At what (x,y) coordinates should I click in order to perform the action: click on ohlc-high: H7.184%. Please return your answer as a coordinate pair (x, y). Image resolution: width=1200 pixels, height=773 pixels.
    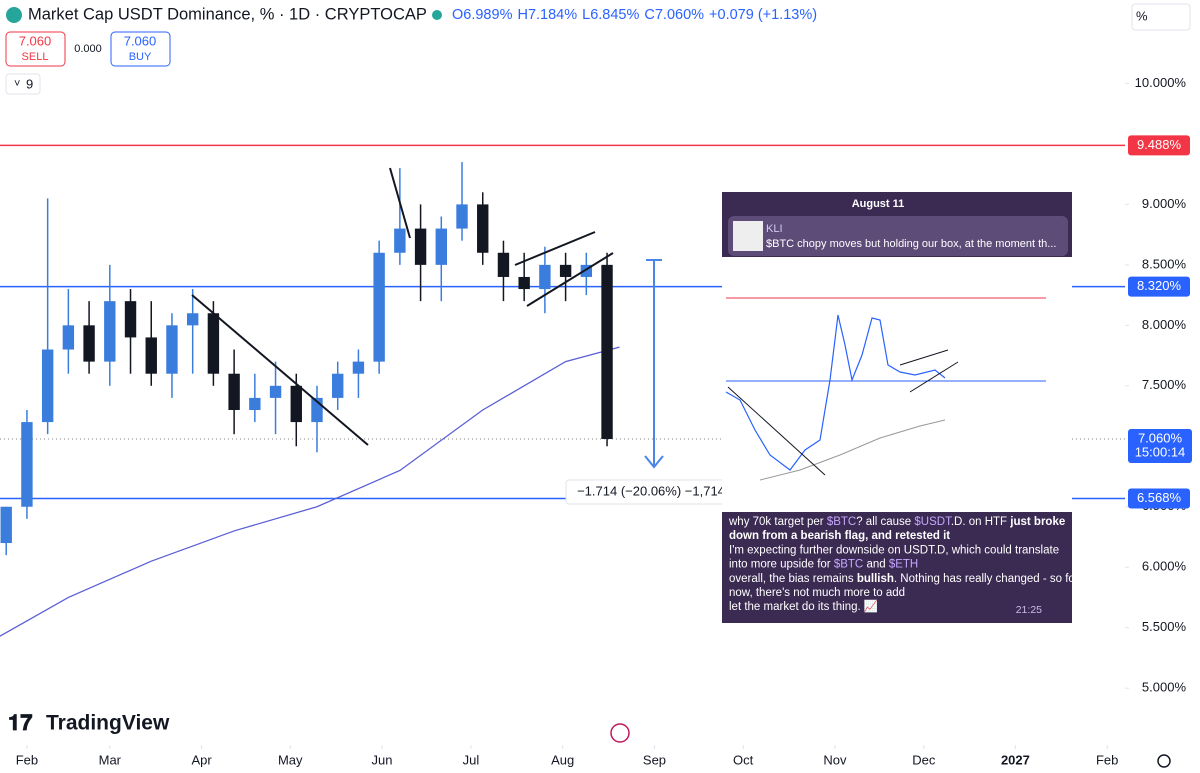
    Looking at the image, I should click on (547, 15).